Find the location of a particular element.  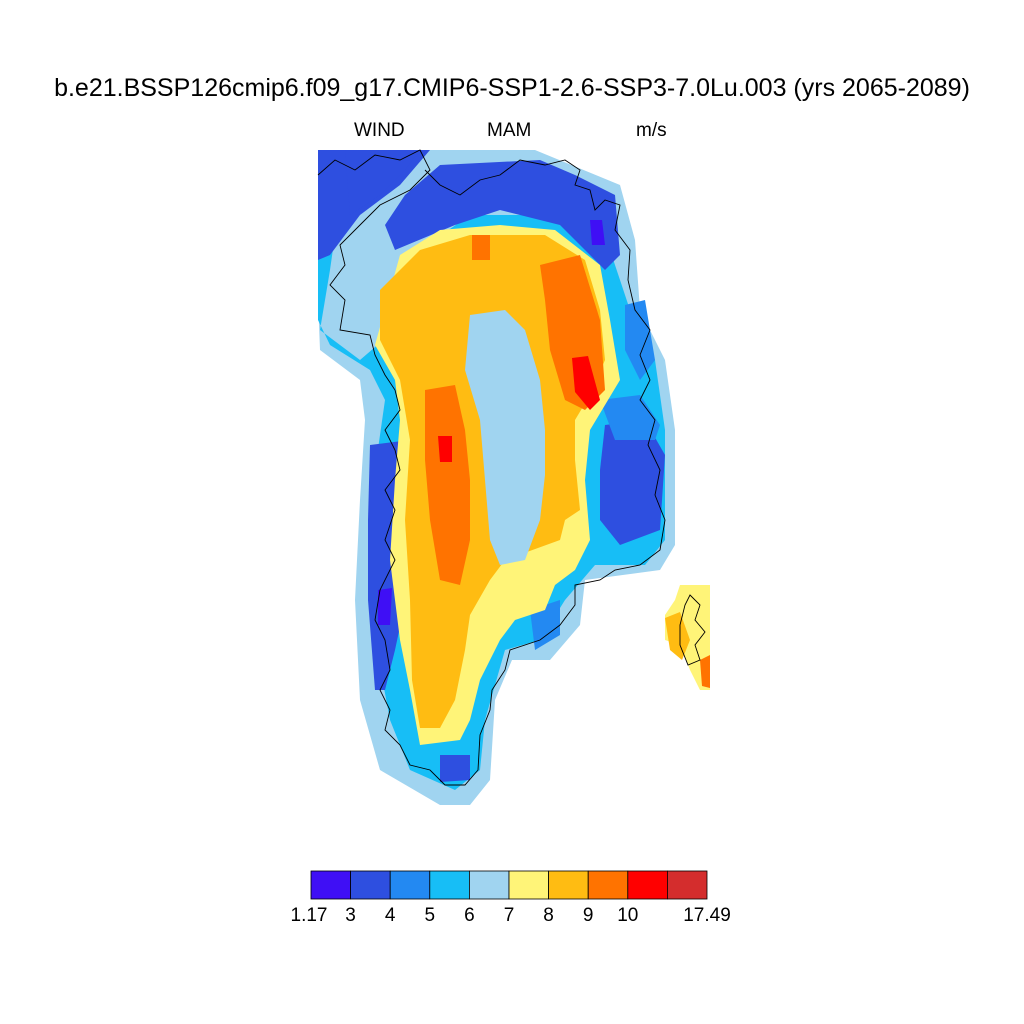

colorbar-label: 5 is located at coordinates (430, 915).